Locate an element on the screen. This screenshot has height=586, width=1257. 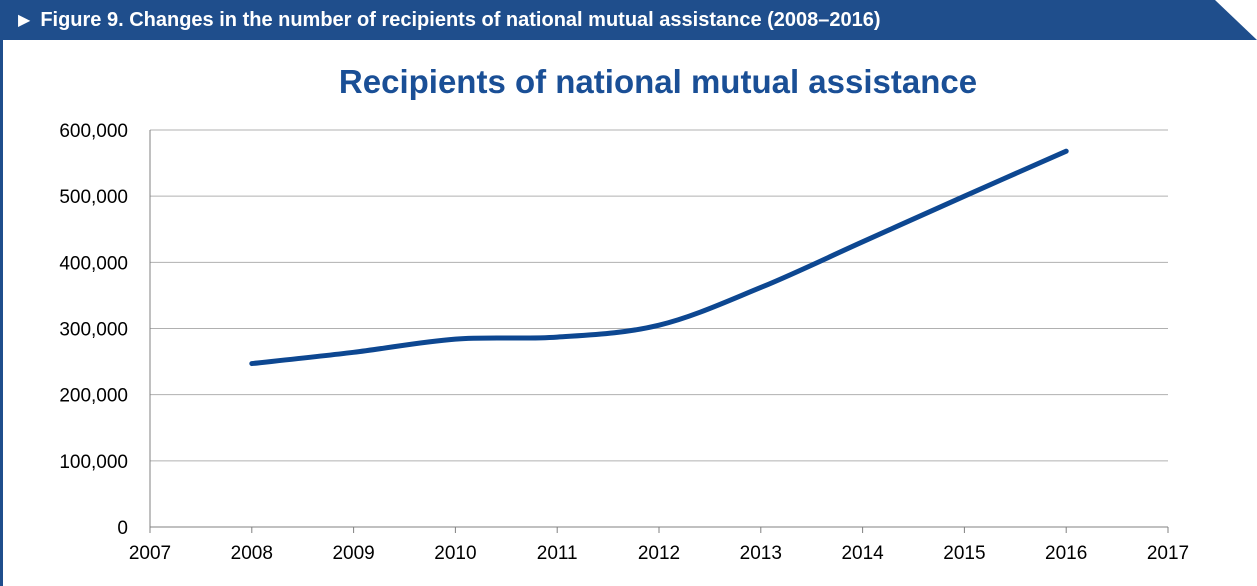
banner-background is located at coordinates (628, 20).